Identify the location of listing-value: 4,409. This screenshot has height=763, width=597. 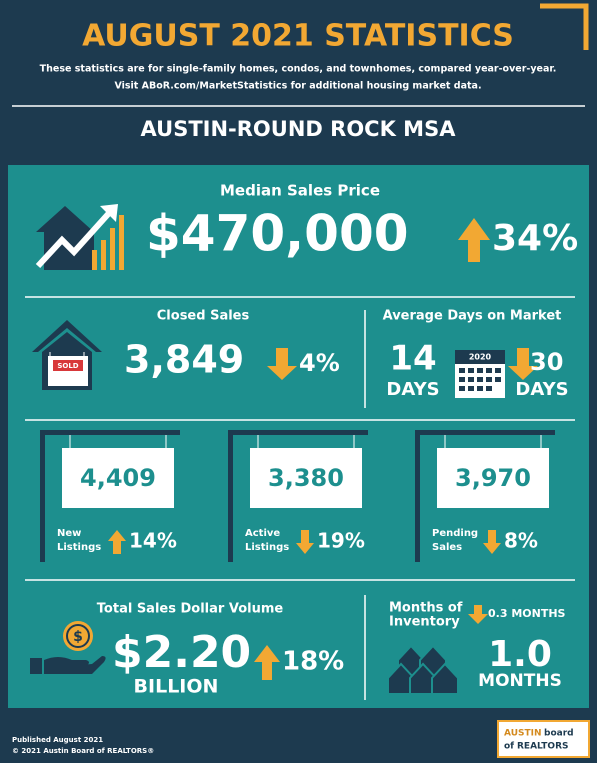
(118, 478).